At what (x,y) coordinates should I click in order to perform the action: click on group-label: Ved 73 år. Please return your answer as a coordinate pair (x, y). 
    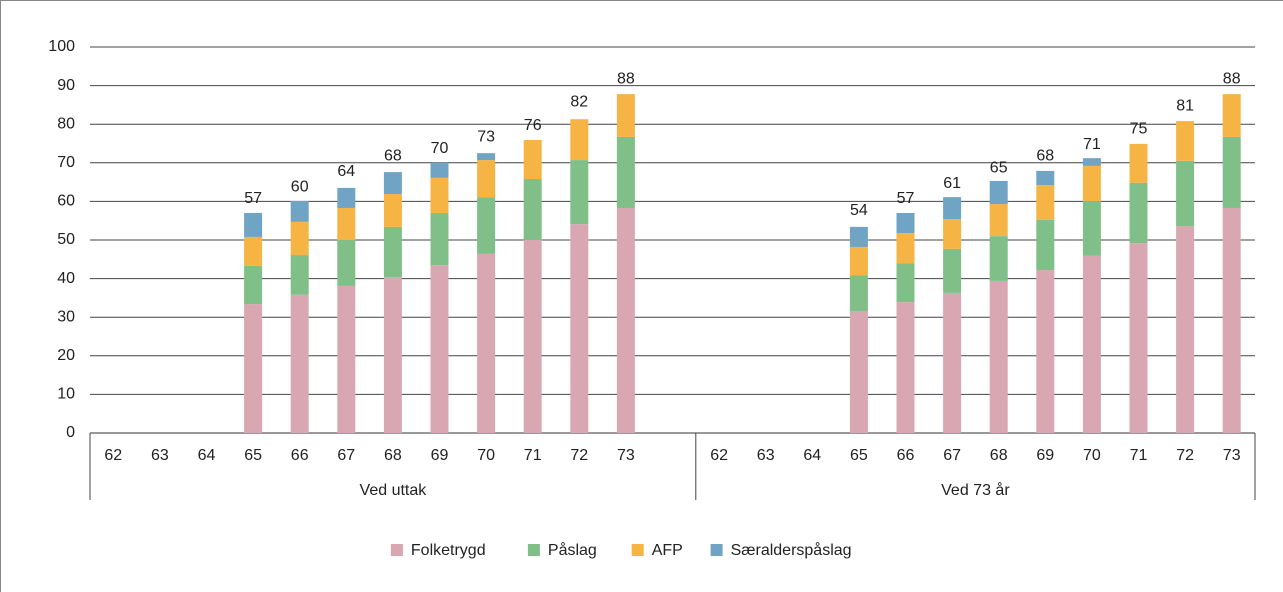
    Looking at the image, I should click on (975, 490).